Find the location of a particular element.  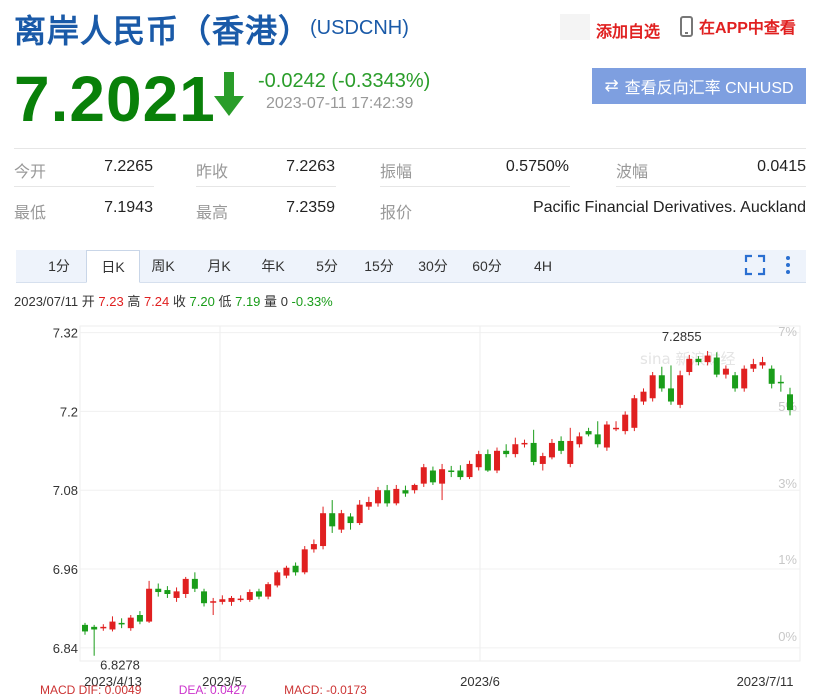

high-label: 最高 is located at coordinates (212, 213).